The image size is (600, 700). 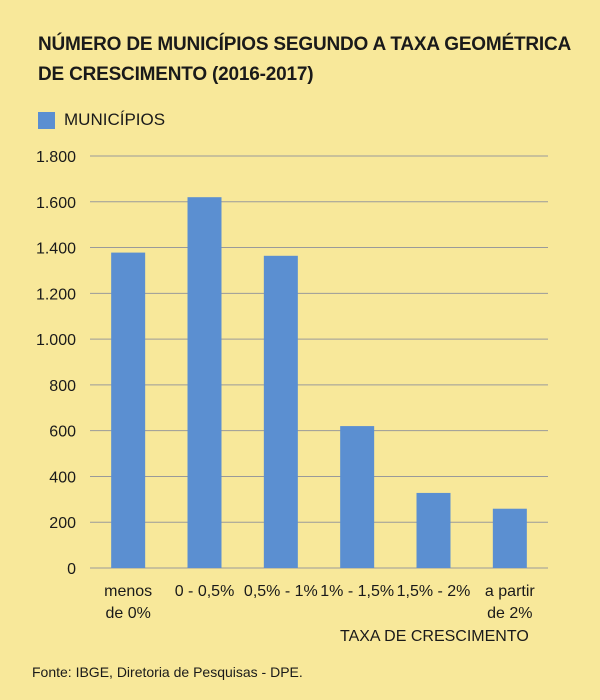 What do you see at coordinates (434, 591) in the screenshot?
I see `x-tick-label: 1,5% - 2%` at bounding box center [434, 591].